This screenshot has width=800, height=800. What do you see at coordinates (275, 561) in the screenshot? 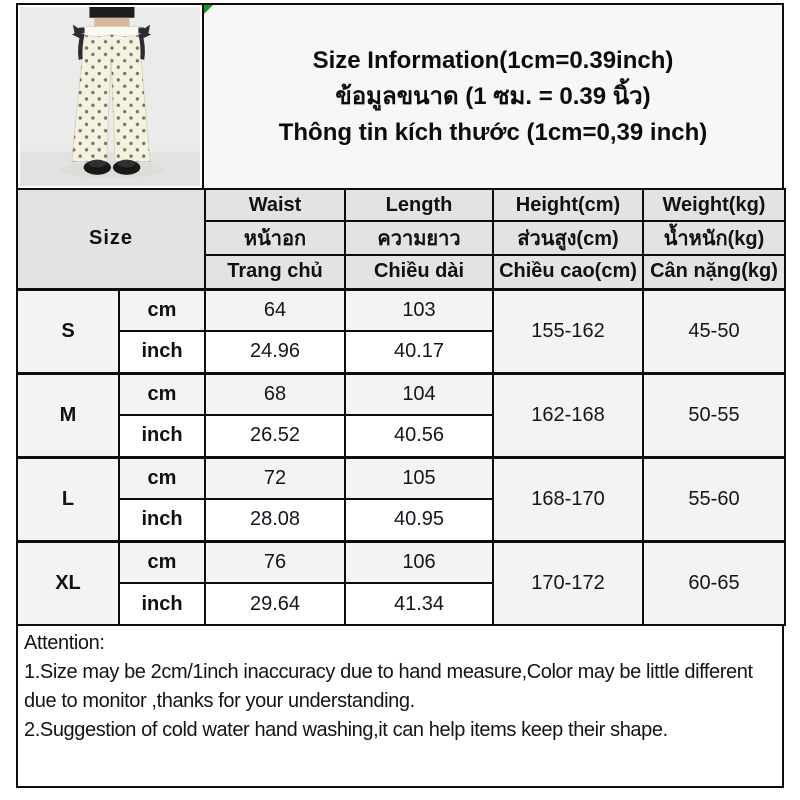
I see `waist-cm-xl: 76` at bounding box center [275, 561].